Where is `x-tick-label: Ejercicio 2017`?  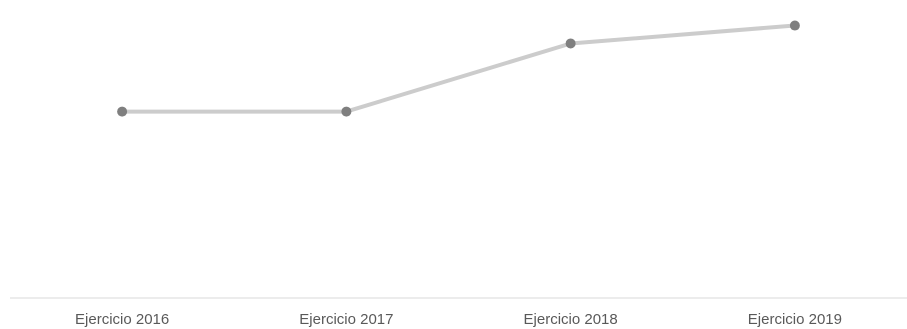 x-tick-label: Ejercicio 2017 is located at coordinates (346, 319).